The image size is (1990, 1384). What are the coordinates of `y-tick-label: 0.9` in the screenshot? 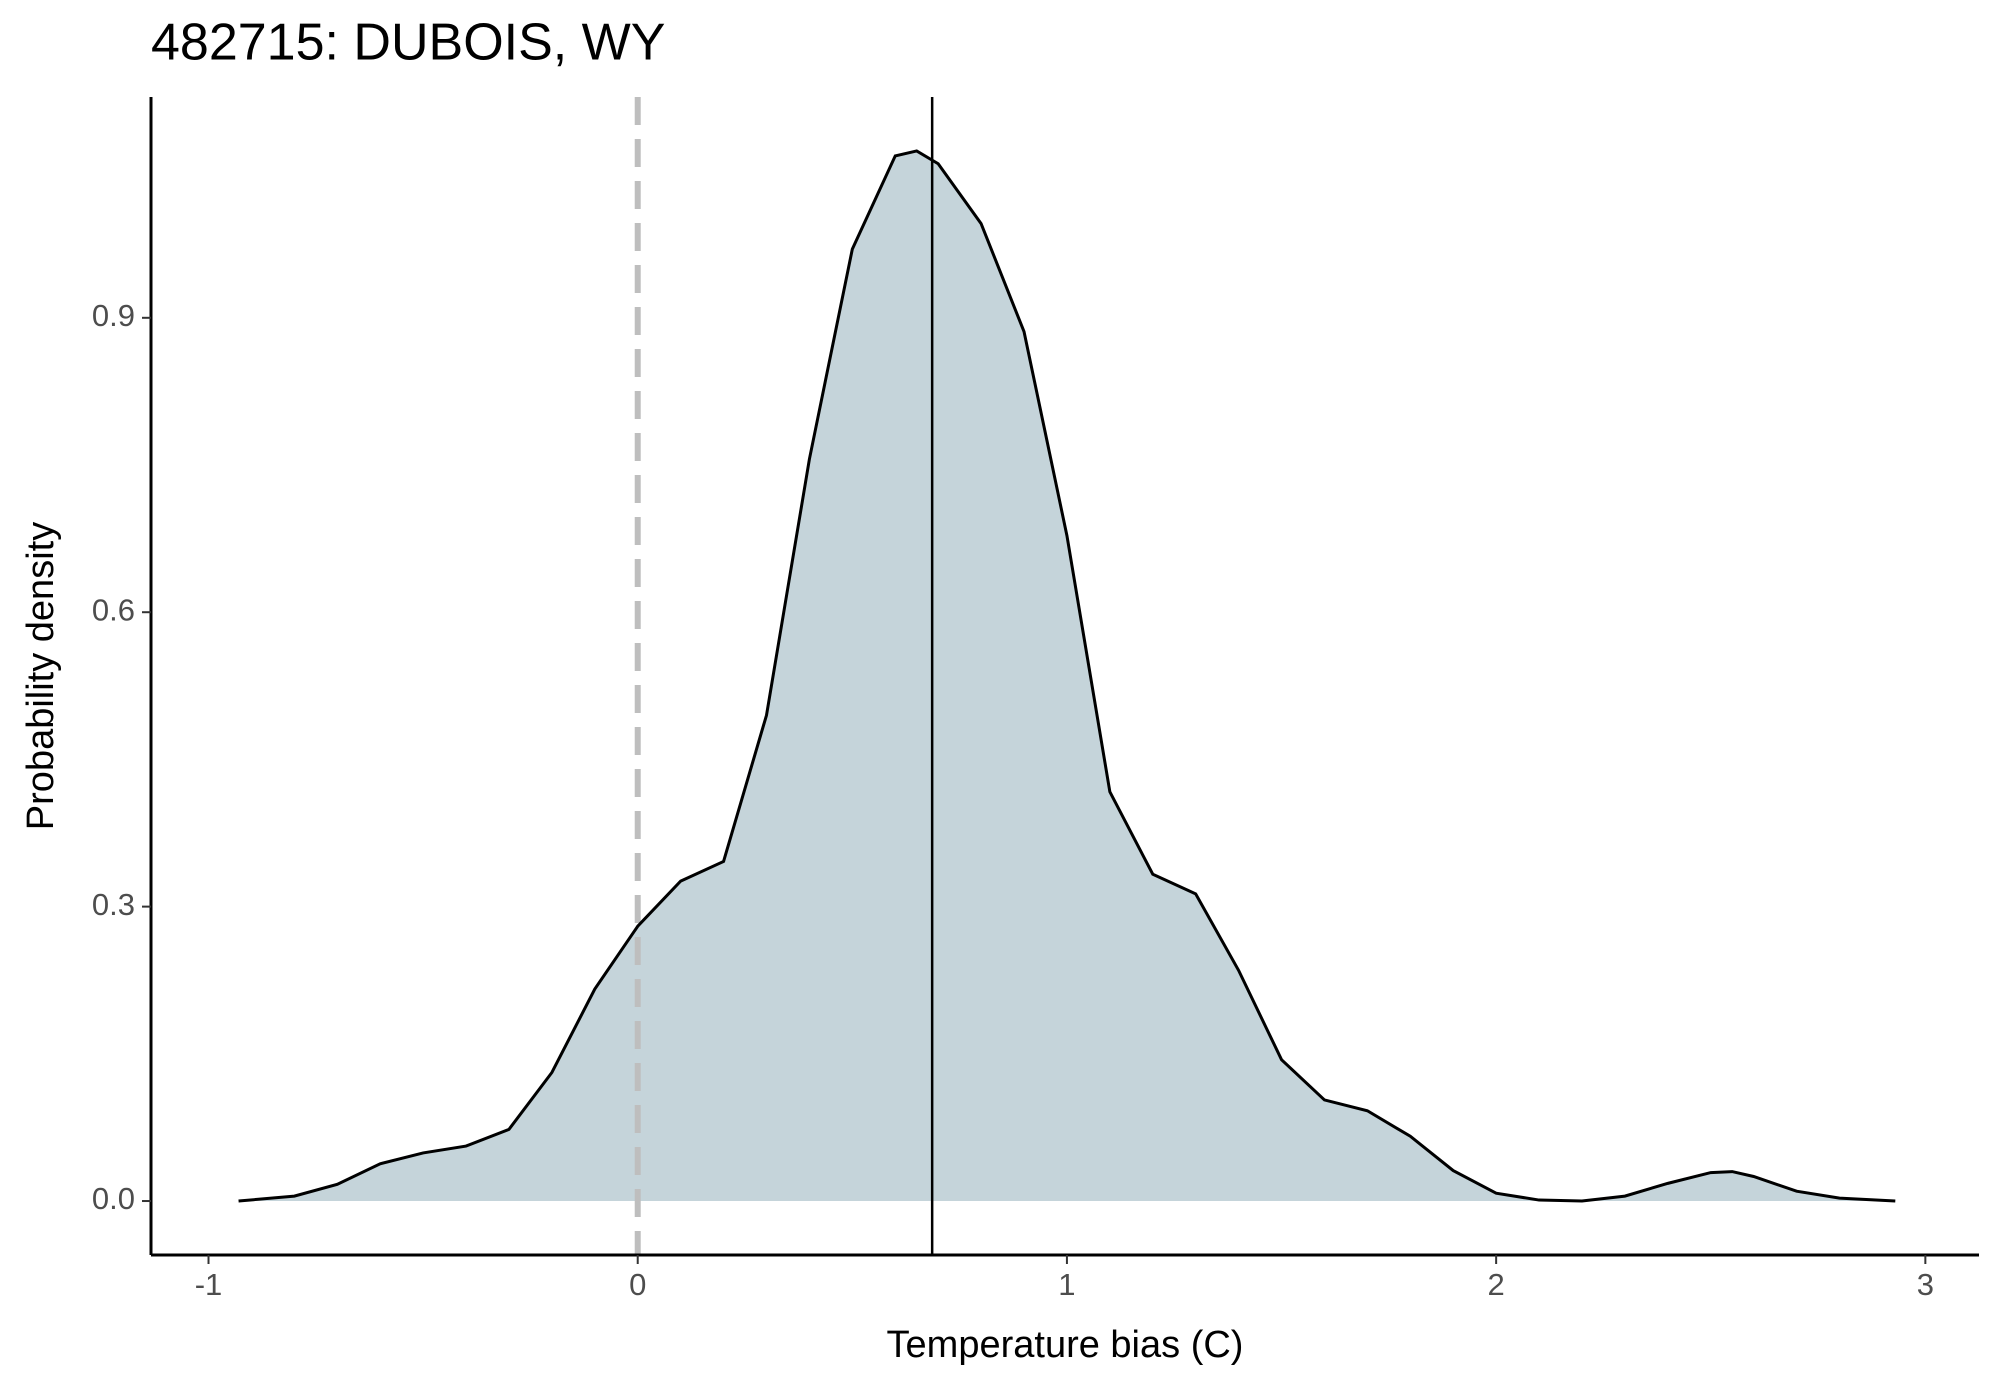 It's located at (113, 315).